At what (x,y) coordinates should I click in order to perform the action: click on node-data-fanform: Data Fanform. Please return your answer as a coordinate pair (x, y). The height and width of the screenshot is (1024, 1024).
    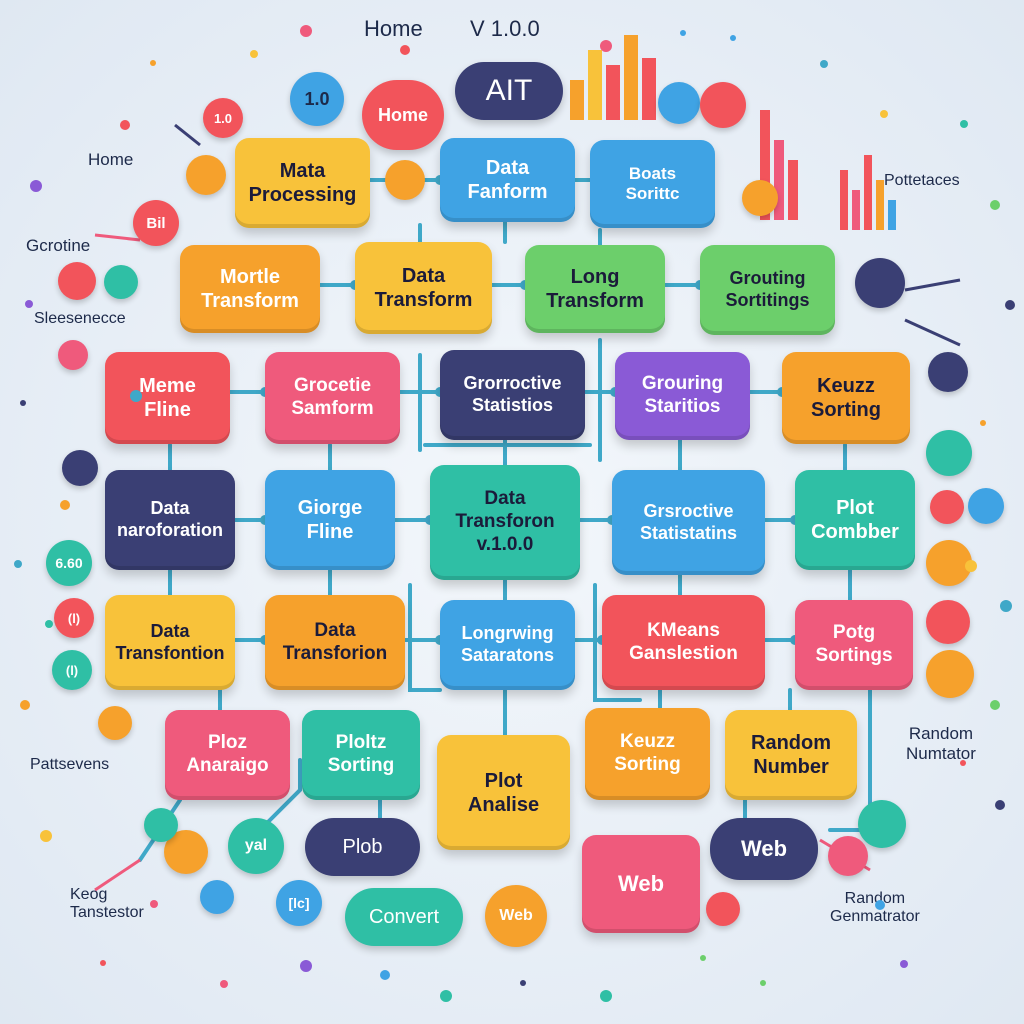
    Looking at the image, I should click on (507, 180).